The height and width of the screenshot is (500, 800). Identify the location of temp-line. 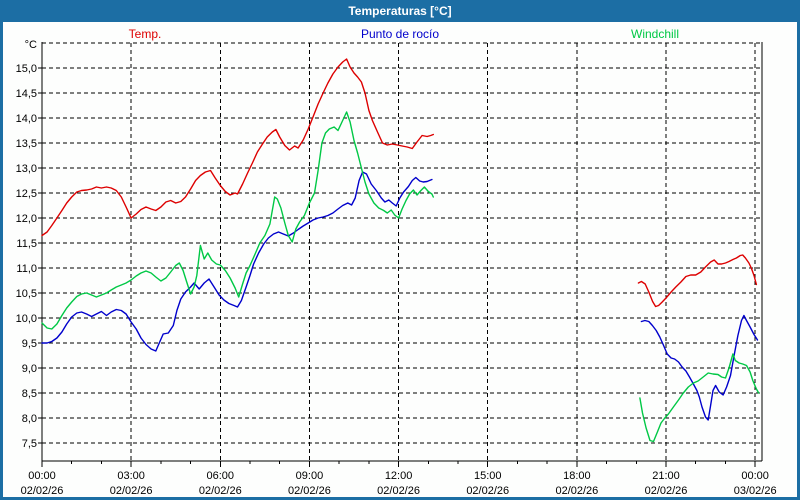
(697, 281).